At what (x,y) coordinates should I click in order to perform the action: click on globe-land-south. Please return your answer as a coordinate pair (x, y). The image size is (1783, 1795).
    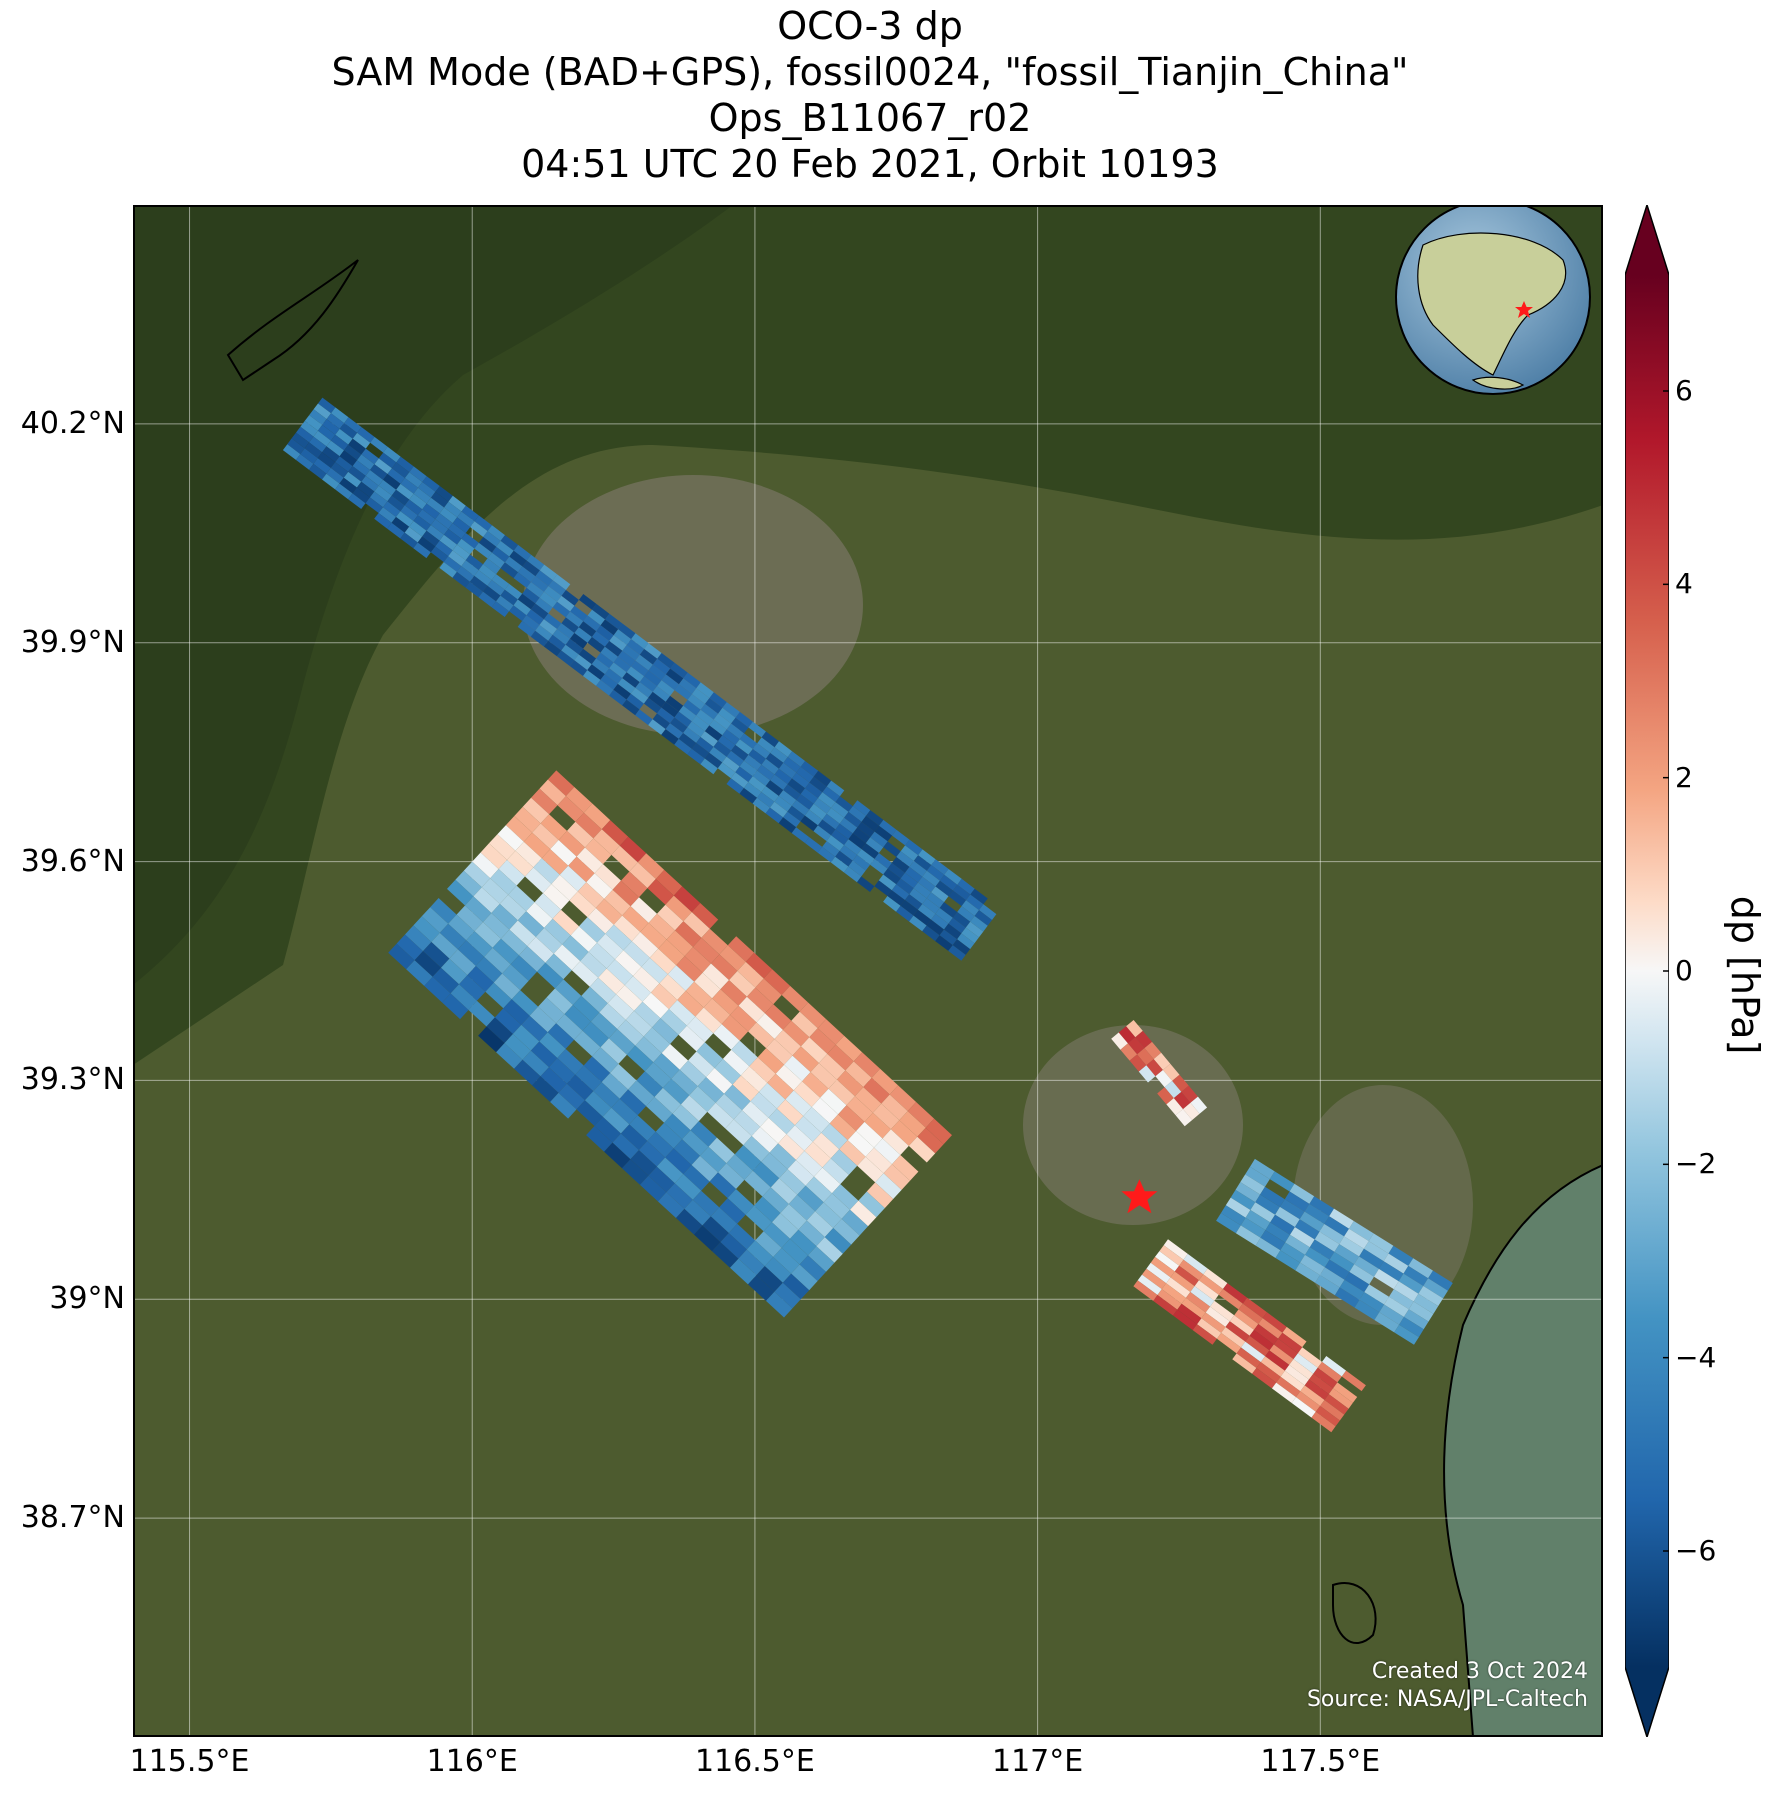
    Looking at the image, I should click on (1498, 383).